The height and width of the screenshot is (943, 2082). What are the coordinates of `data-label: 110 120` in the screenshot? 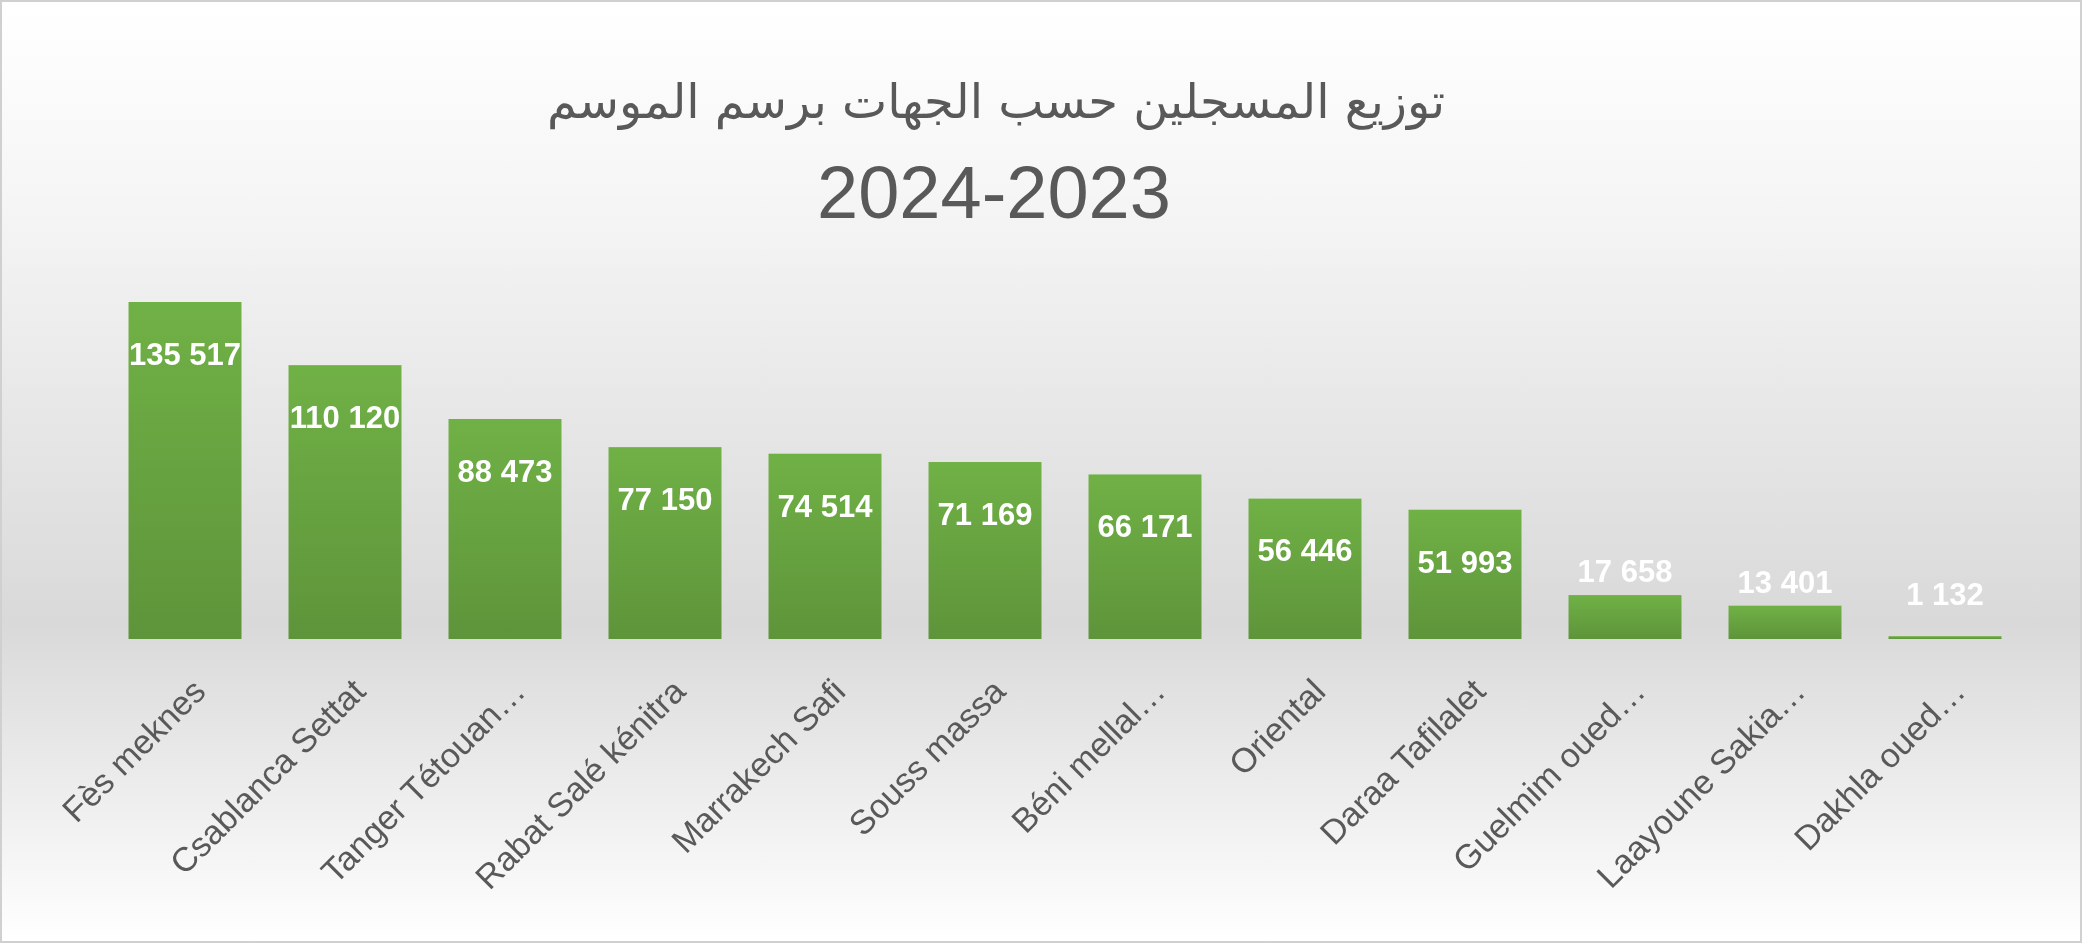 It's located at (345, 418).